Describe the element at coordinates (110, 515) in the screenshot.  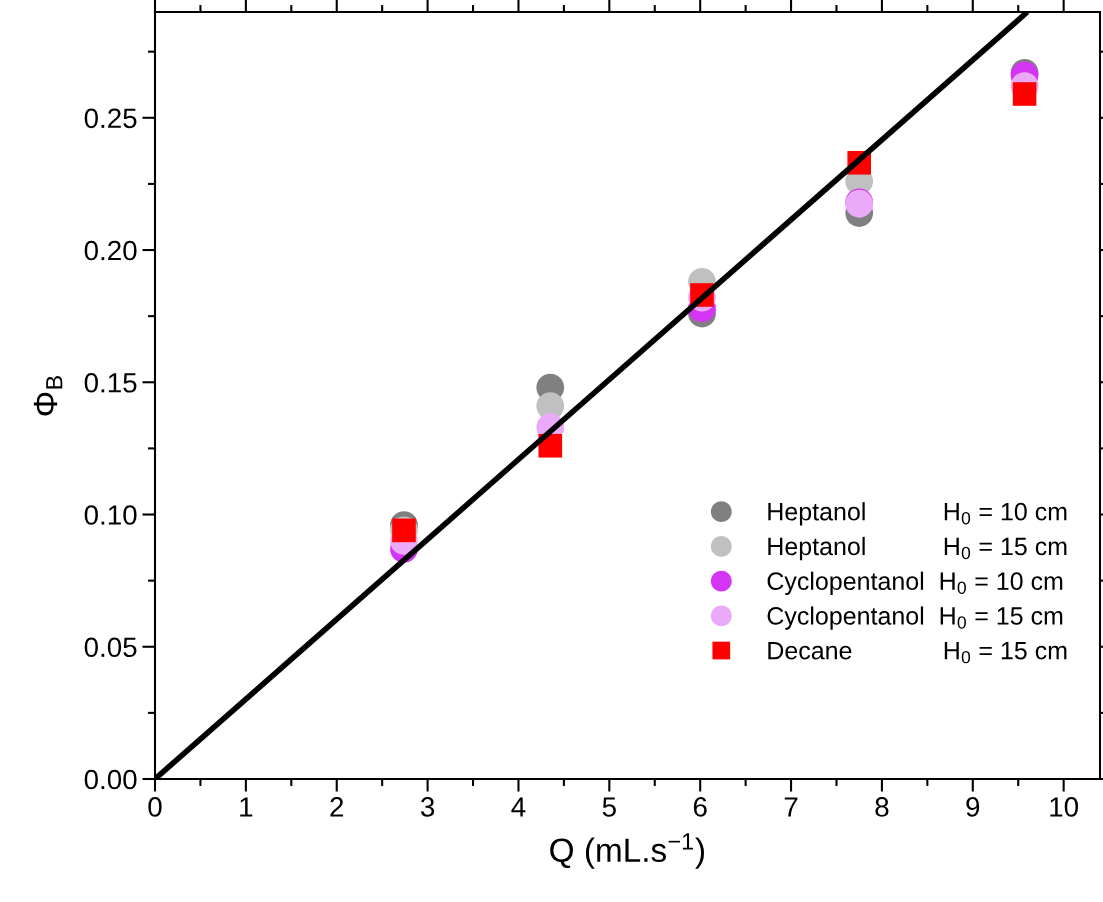
I see `y-tick-label: 0.10` at that location.